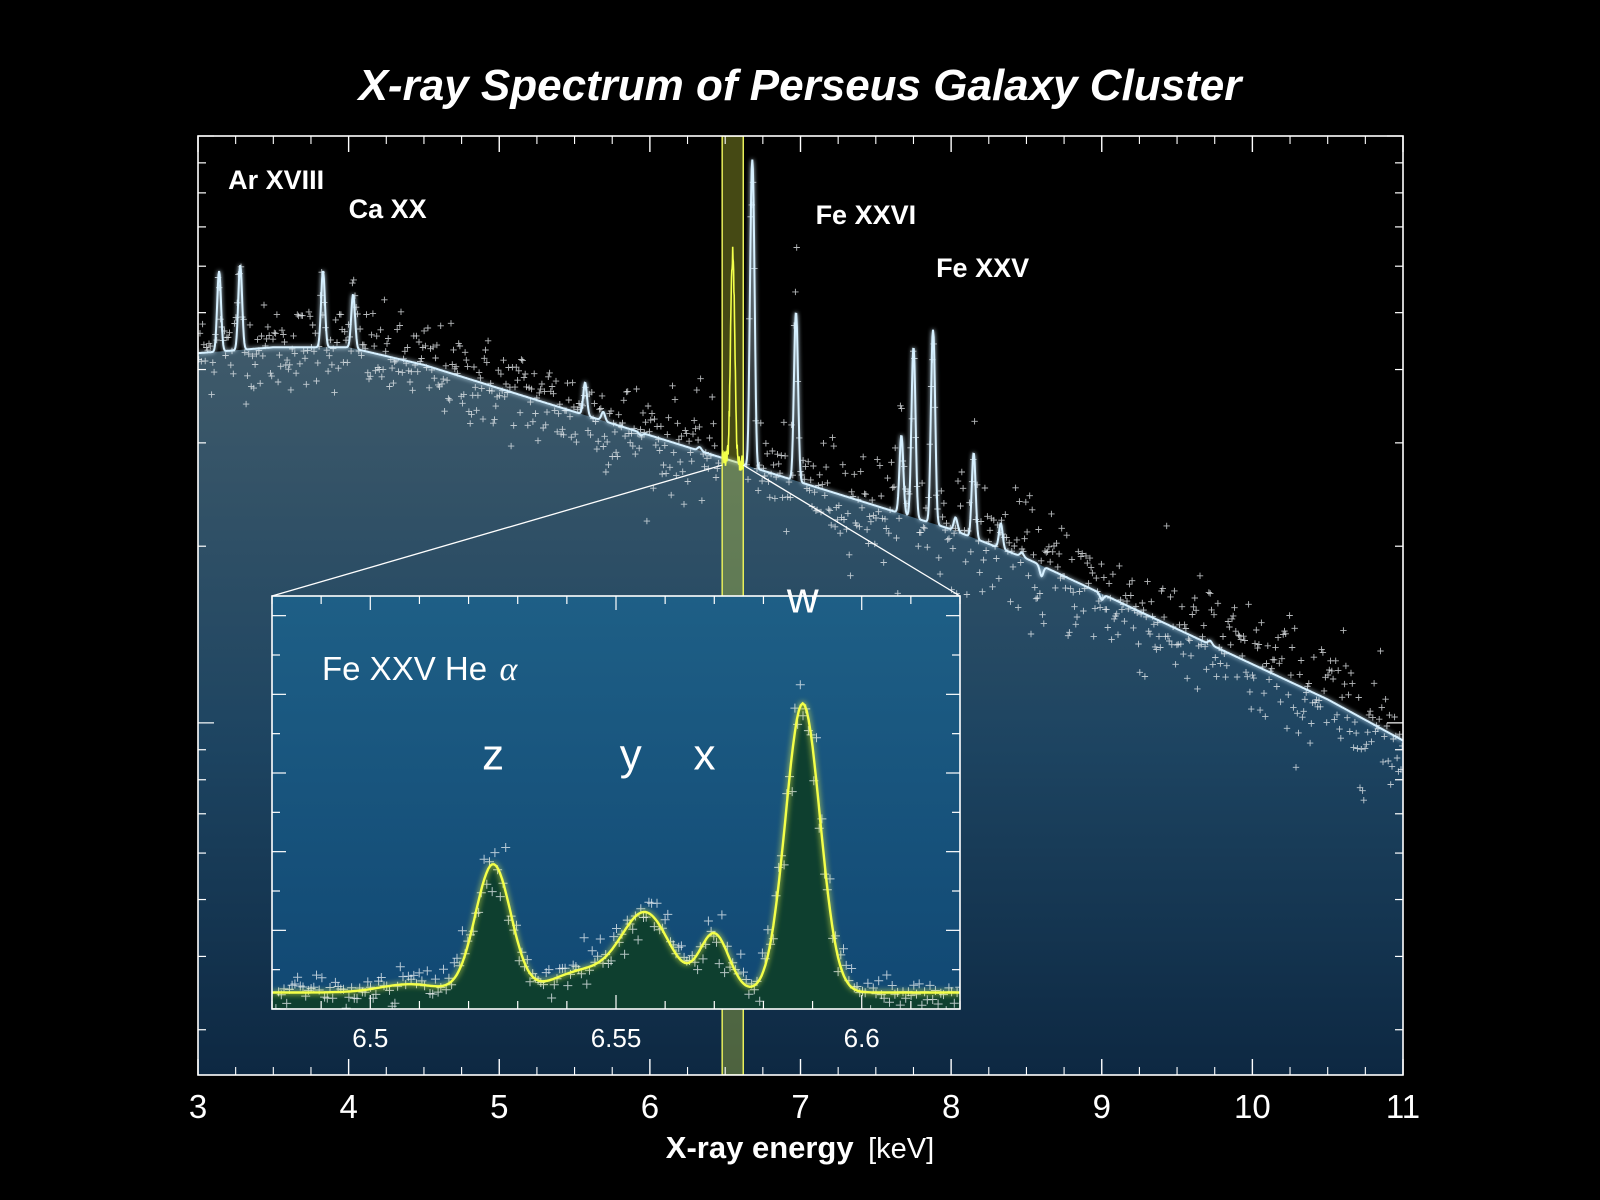  I want to click on x-tick-labels: 3 4 5 6 7 8 9 10 11, so click(804, 1106).